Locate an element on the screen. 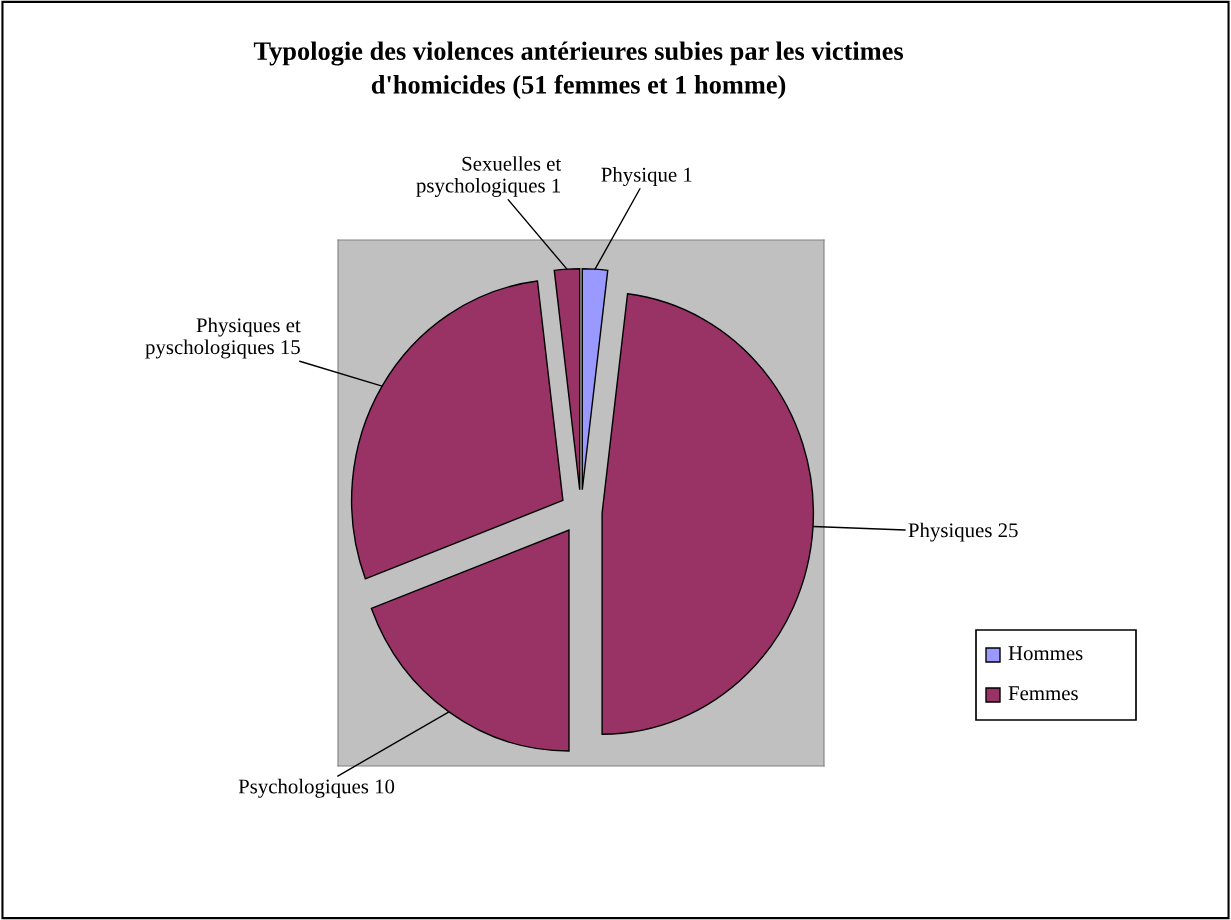  slice-label: Sexuelles et psychologiques 1 is located at coordinates (489, 176).